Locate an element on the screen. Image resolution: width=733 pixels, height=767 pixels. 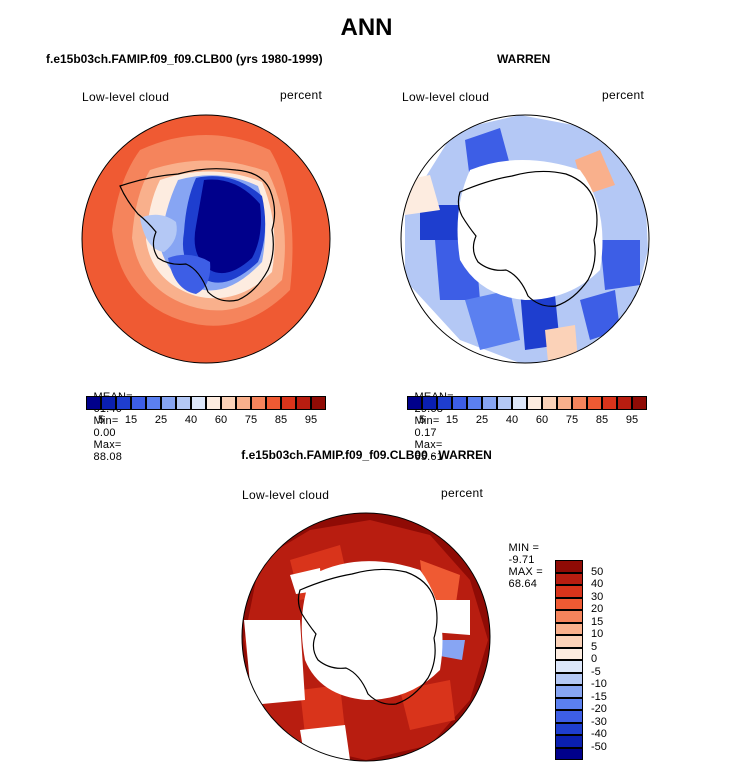
diff-colorbar-tick: -20 is located at coordinates (599, 709).